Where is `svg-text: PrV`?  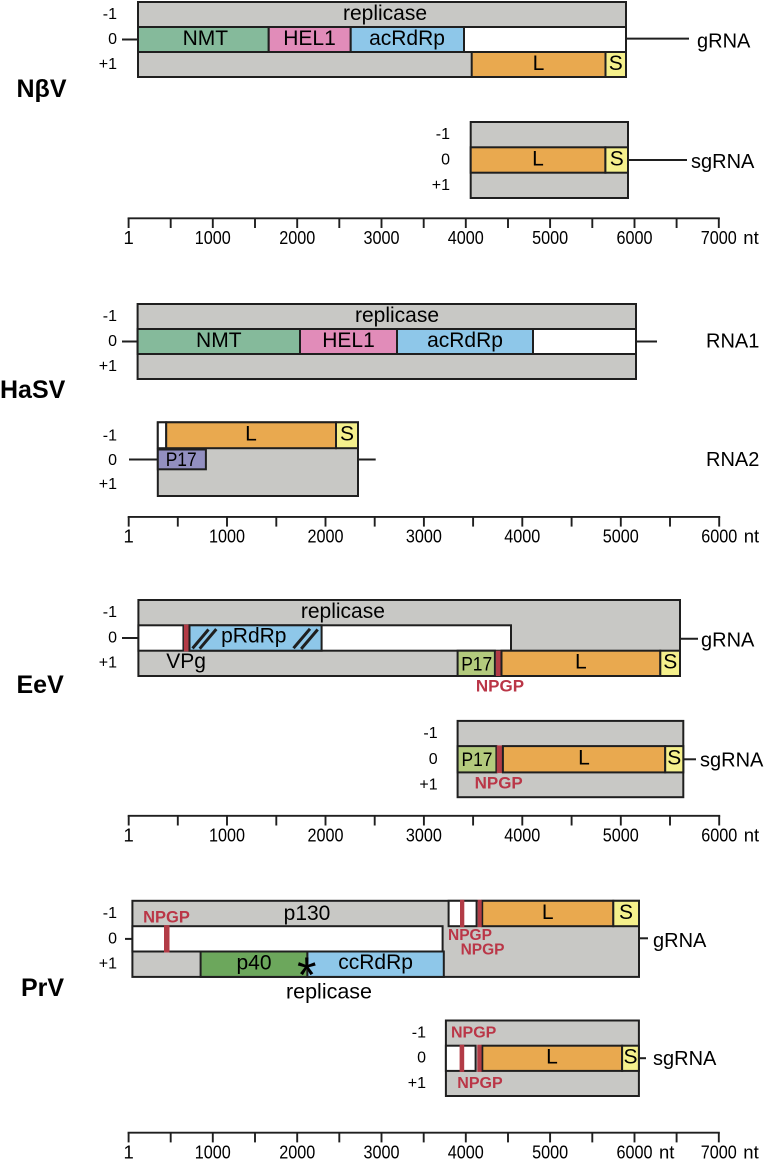
svg-text: PrV is located at coordinates (42, 988).